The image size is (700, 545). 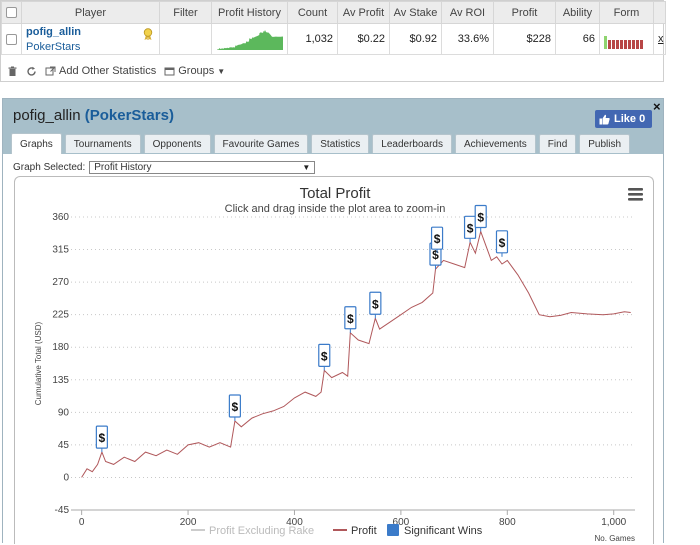 What do you see at coordinates (363, 12) in the screenshot?
I see `col-header-av-profit: Av Profit` at bounding box center [363, 12].